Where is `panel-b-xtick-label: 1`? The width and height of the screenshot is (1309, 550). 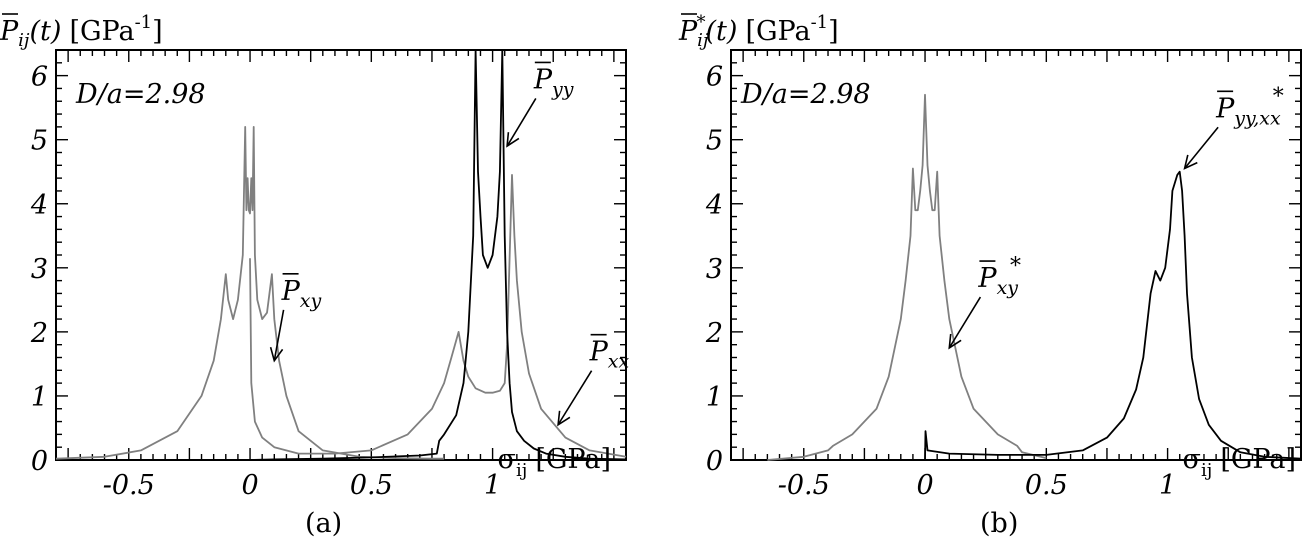 panel-b-xtick-label: 1 is located at coordinates (1167, 485).